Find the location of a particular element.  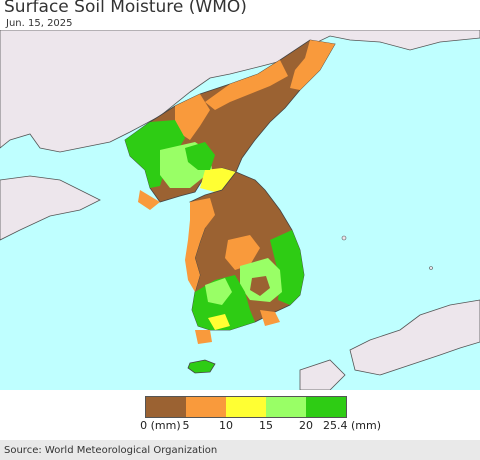

region-sk-orange-coast is located at coordinates (203, 337).